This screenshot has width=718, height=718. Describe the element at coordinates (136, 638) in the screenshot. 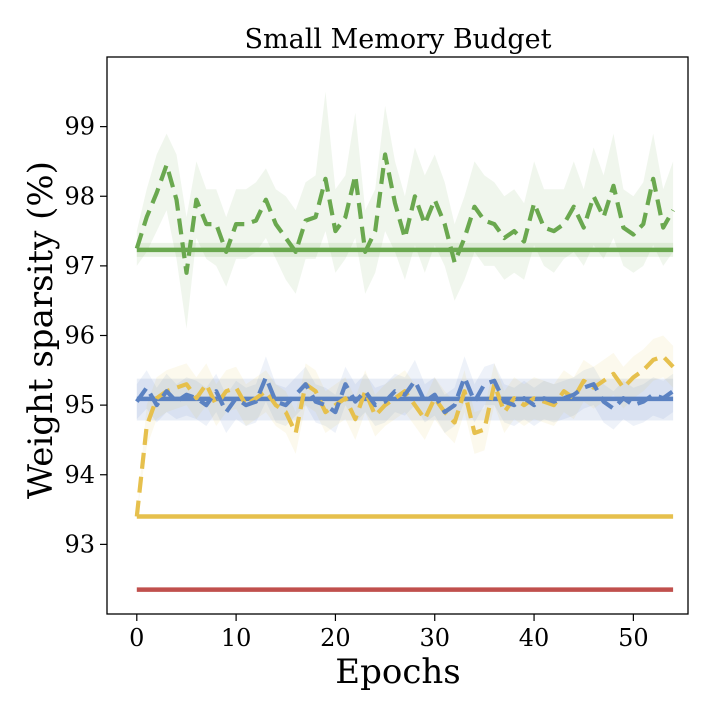

I see `x-tick-label: 0` at that location.